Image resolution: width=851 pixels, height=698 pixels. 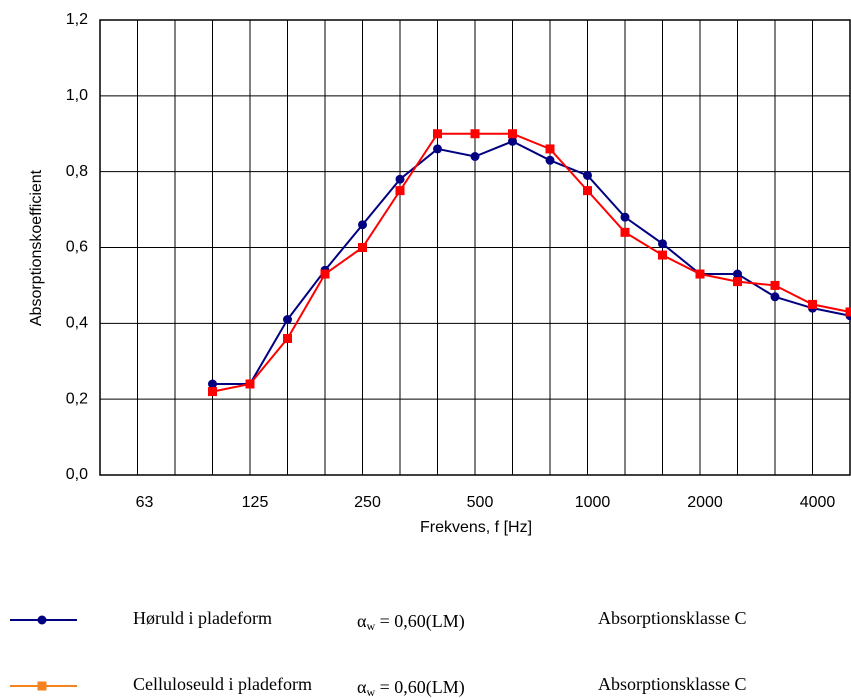 I want to click on x-tick-label: 250, so click(x=367, y=502).